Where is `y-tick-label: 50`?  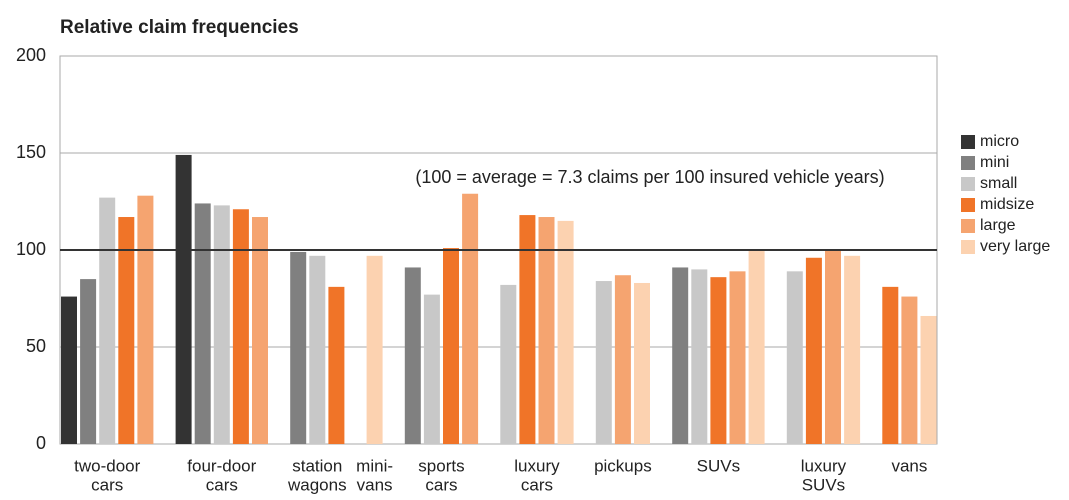
y-tick-label: 50 is located at coordinates (36, 346).